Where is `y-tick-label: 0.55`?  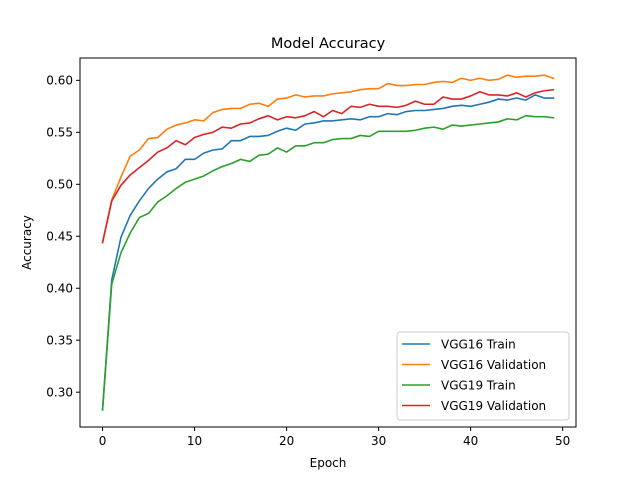
y-tick-label: 0.55 is located at coordinates (59, 133).